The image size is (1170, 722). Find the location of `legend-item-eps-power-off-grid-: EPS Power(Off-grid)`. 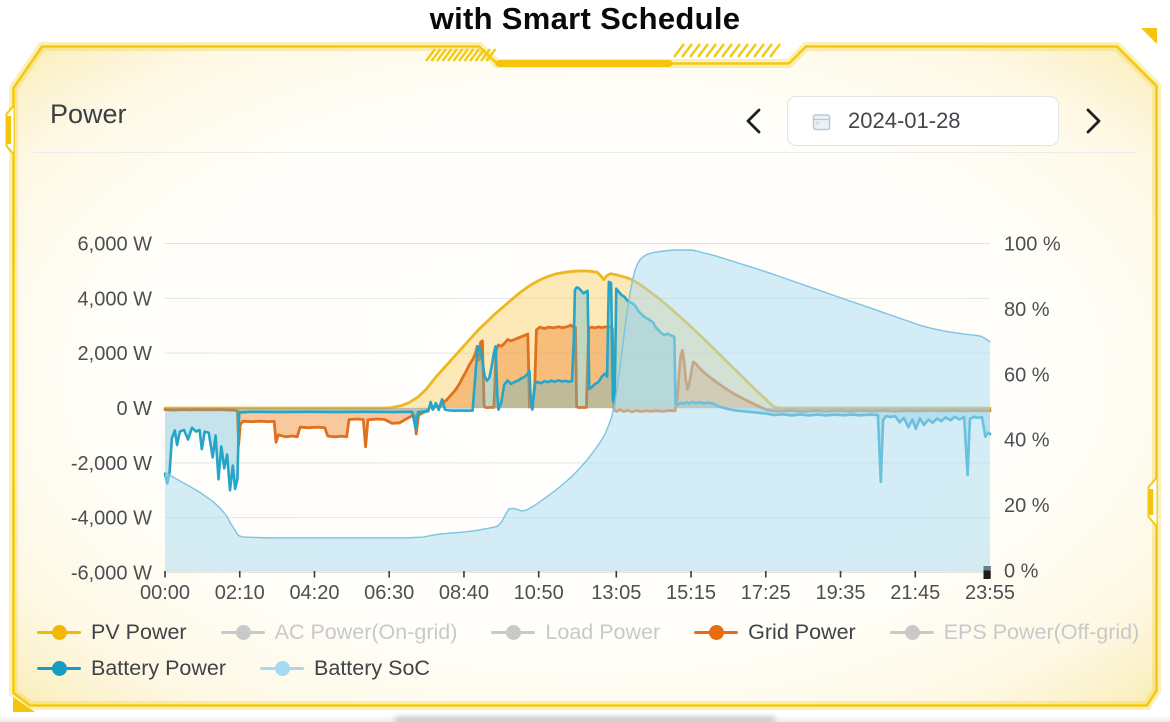

legend-item-eps-power-off-grid-: EPS Power(Off-grid) is located at coordinates (1014, 632).